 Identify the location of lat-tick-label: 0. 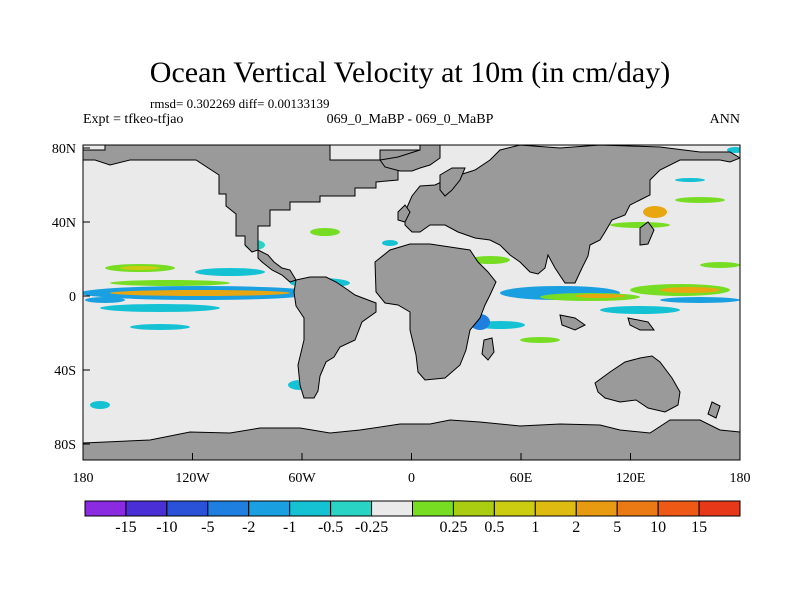
(72, 297).